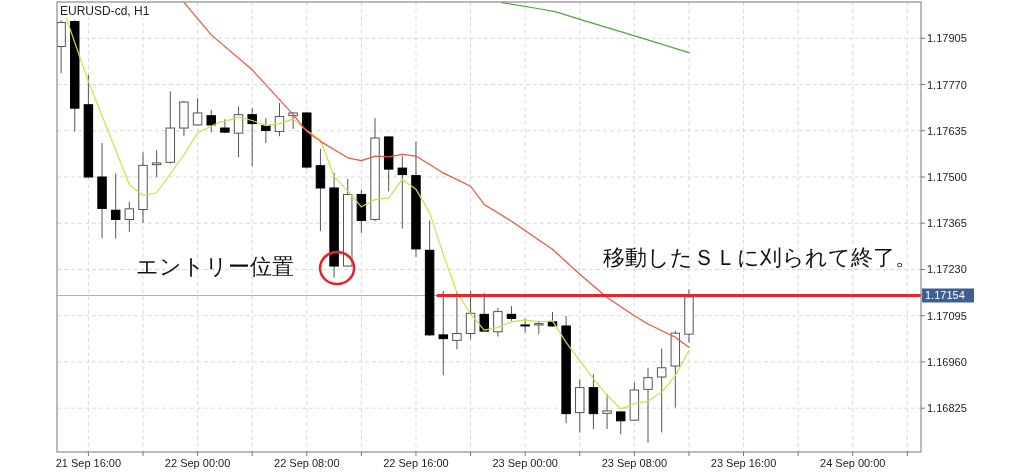  What do you see at coordinates (947, 177) in the screenshot?
I see `y-tick-label: 1.17500` at bounding box center [947, 177].